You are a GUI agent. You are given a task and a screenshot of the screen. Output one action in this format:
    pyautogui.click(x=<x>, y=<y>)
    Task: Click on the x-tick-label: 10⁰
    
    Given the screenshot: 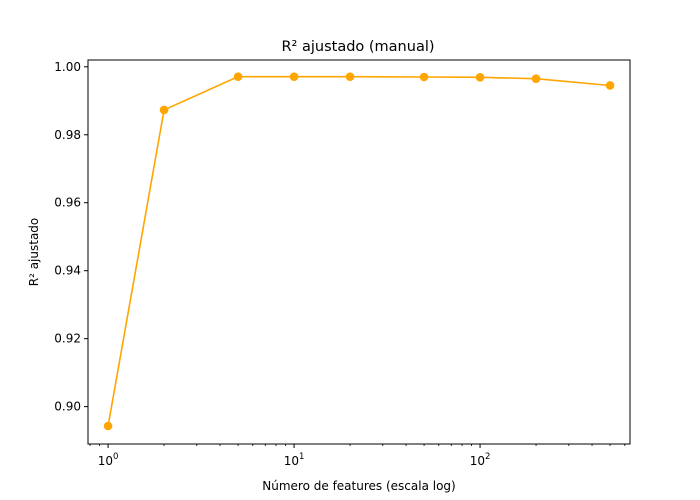 What is the action you would take?
    pyautogui.click(x=108, y=460)
    